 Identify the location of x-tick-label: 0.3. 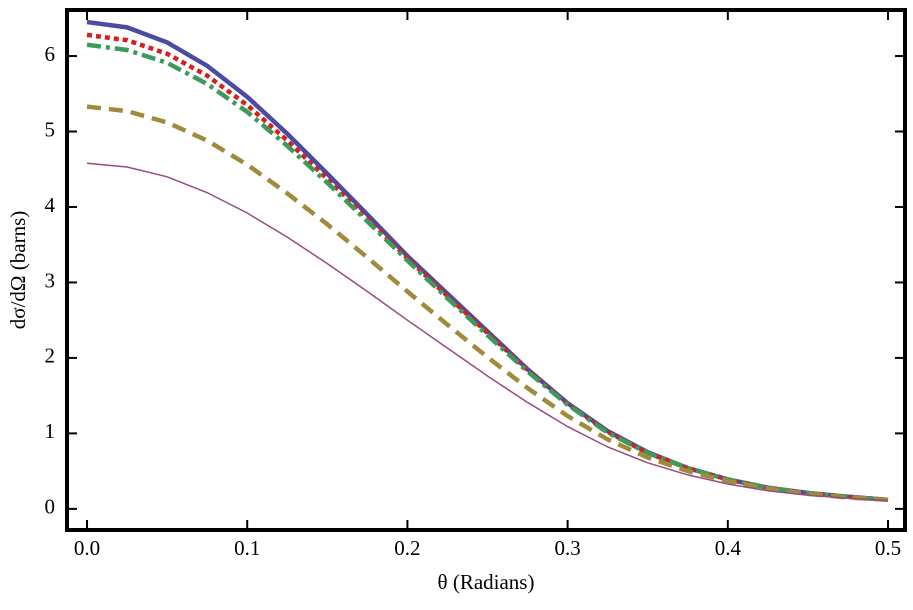
(567, 548).